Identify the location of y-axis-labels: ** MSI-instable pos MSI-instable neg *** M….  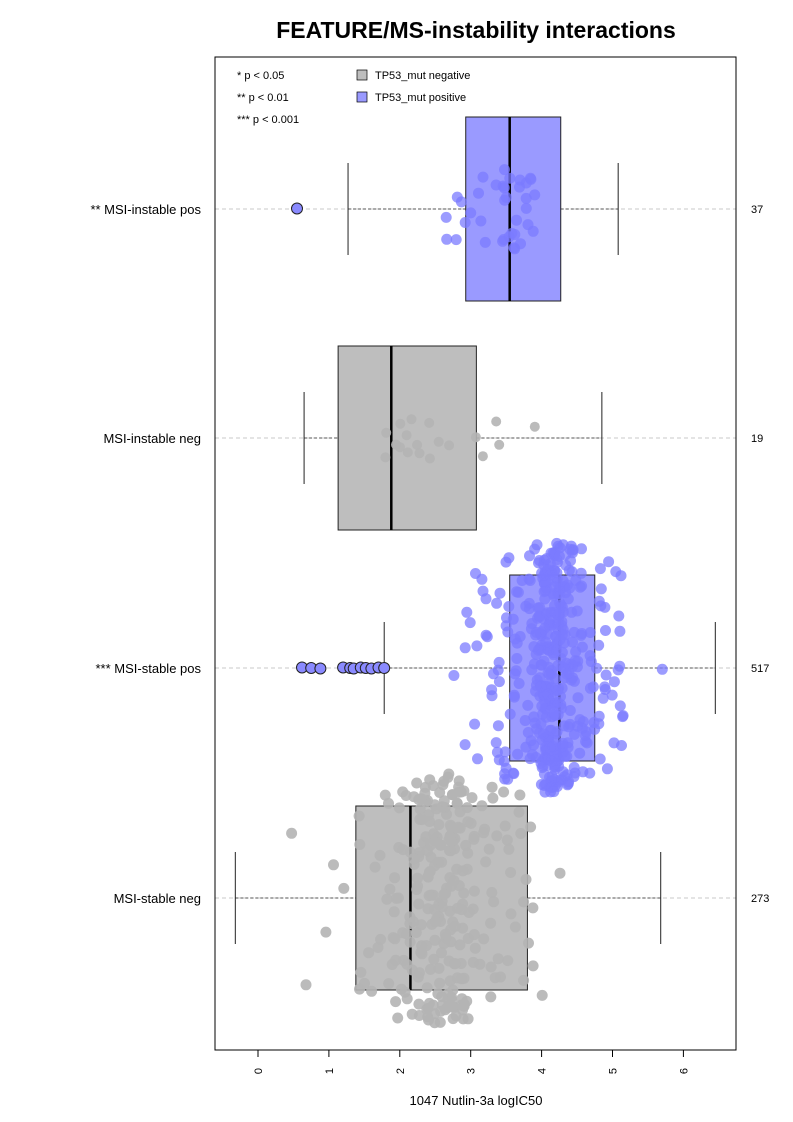
(145, 554).